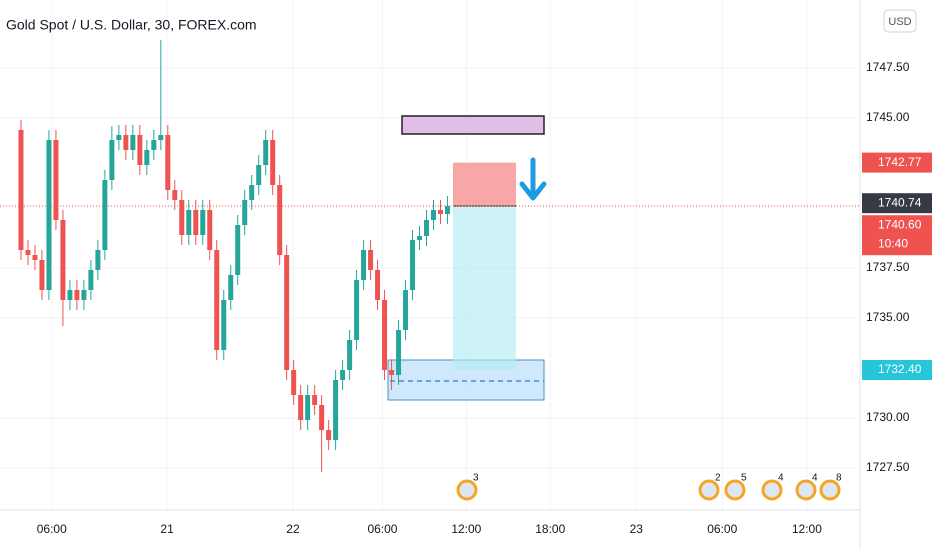 The height and width of the screenshot is (550, 932). Describe the element at coordinates (888, 417) in the screenshot. I see `y-tick-label: 1730.00` at that location.